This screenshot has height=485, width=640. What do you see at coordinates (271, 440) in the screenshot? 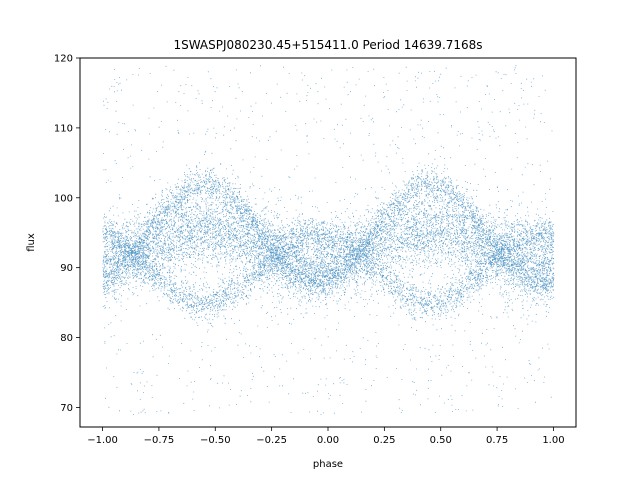
I see `x-tick-label: −0.25` at bounding box center [271, 440].